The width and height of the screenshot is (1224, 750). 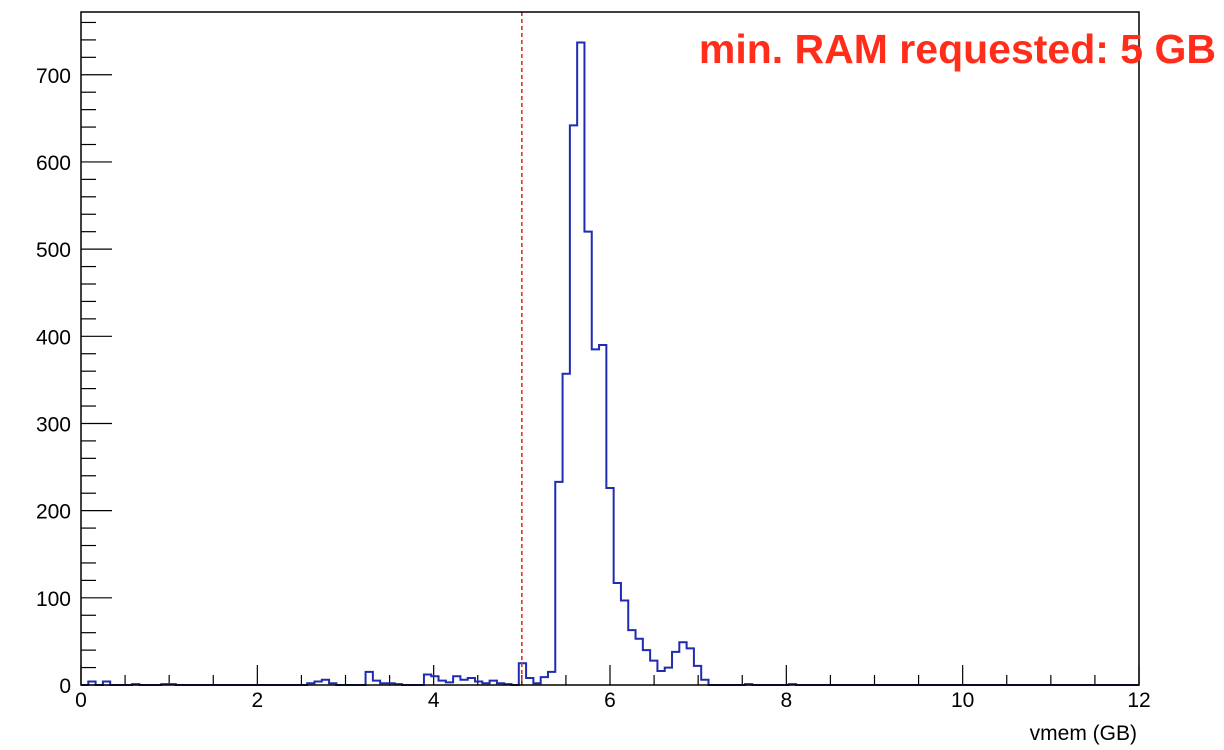 What do you see at coordinates (1138, 700) in the screenshot?
I see `x-tick-label: 12` at bounding box center [1138, 700].